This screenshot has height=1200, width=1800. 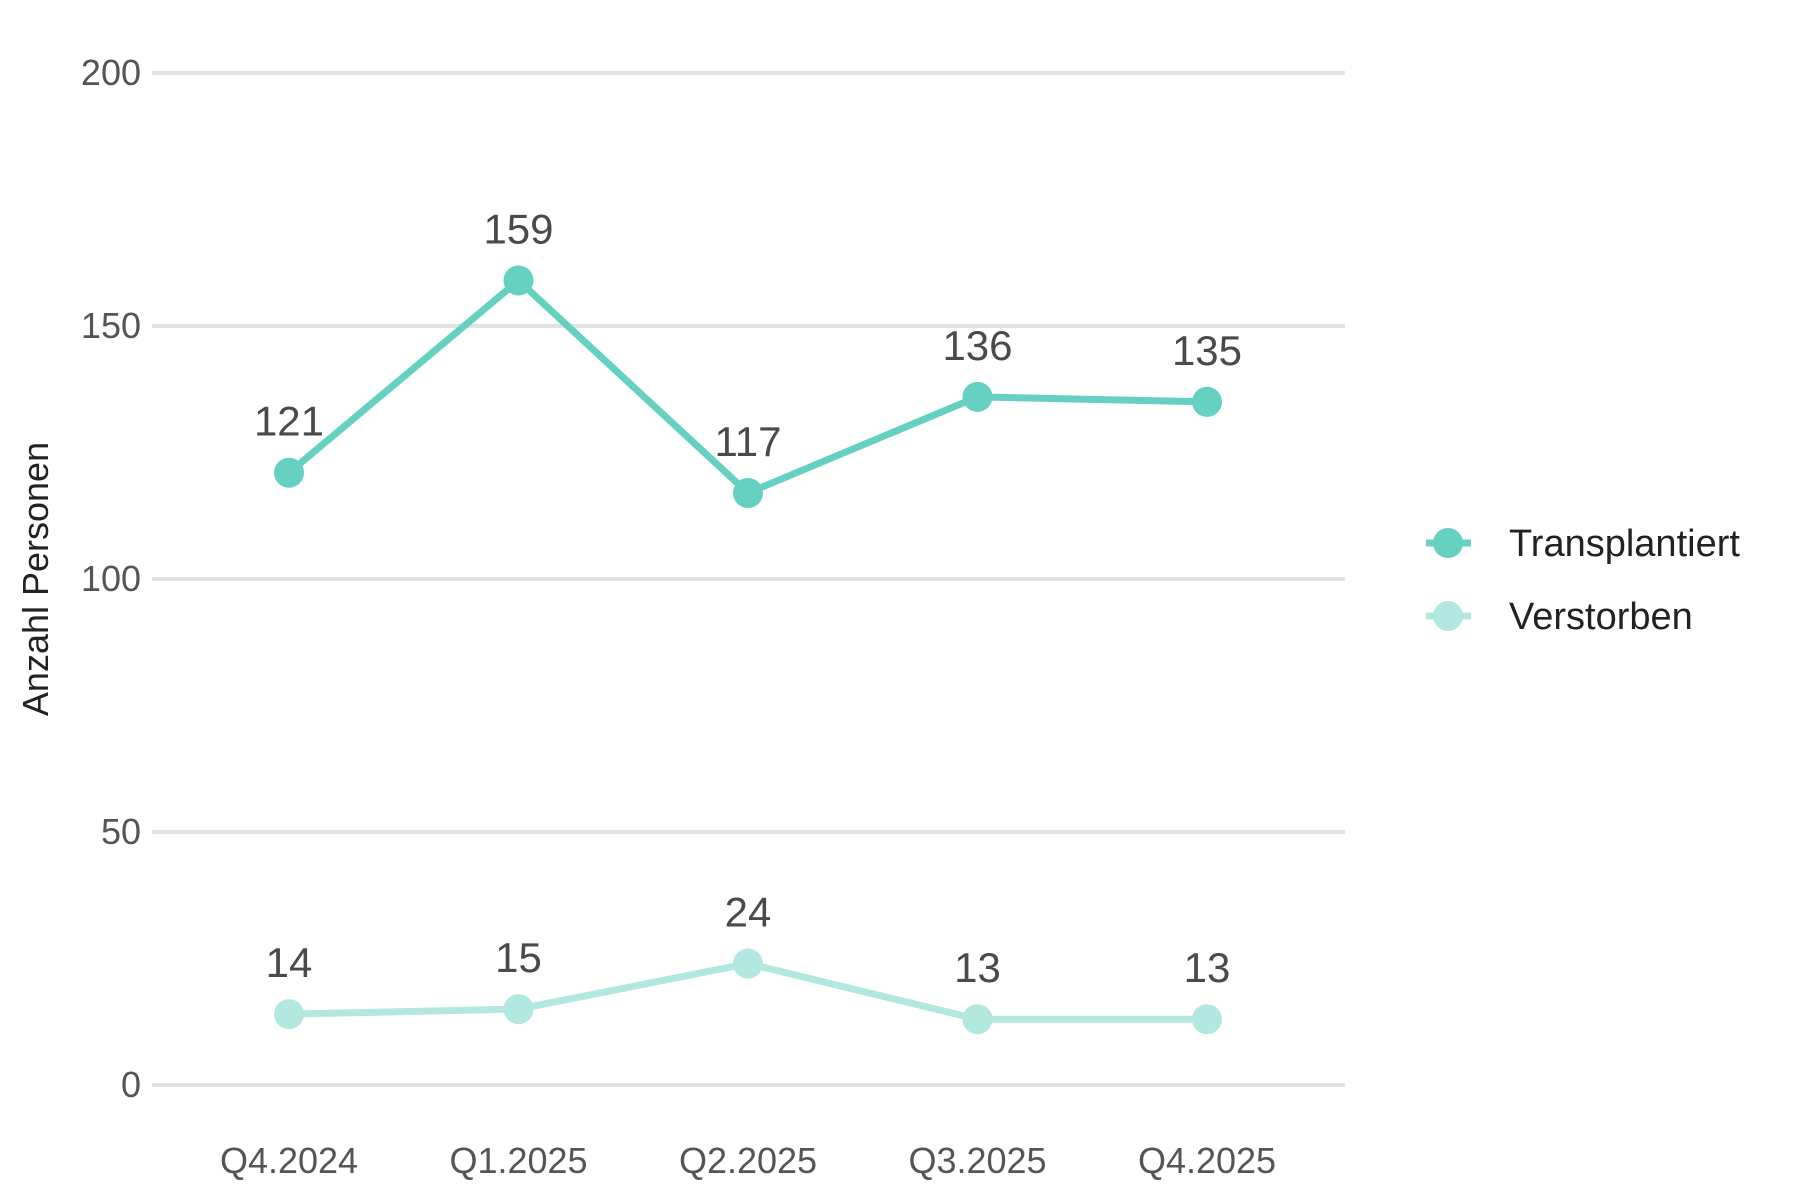 What do you see at coordinates (1624, 544) in the screenshot?
I see `legend-label: Transplantiert` at bounding box center [1624, 544].